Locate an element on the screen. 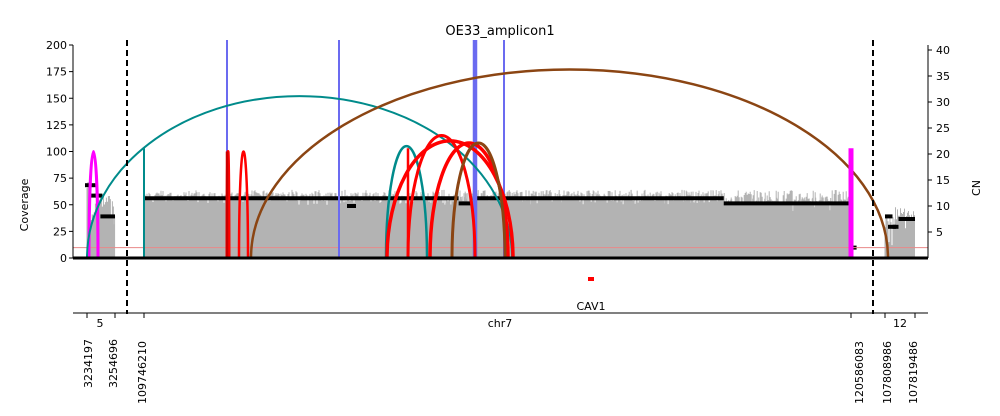 The image size is (1000, 416). right-tick-label-25: 25 is located at coordinates (943, 128).